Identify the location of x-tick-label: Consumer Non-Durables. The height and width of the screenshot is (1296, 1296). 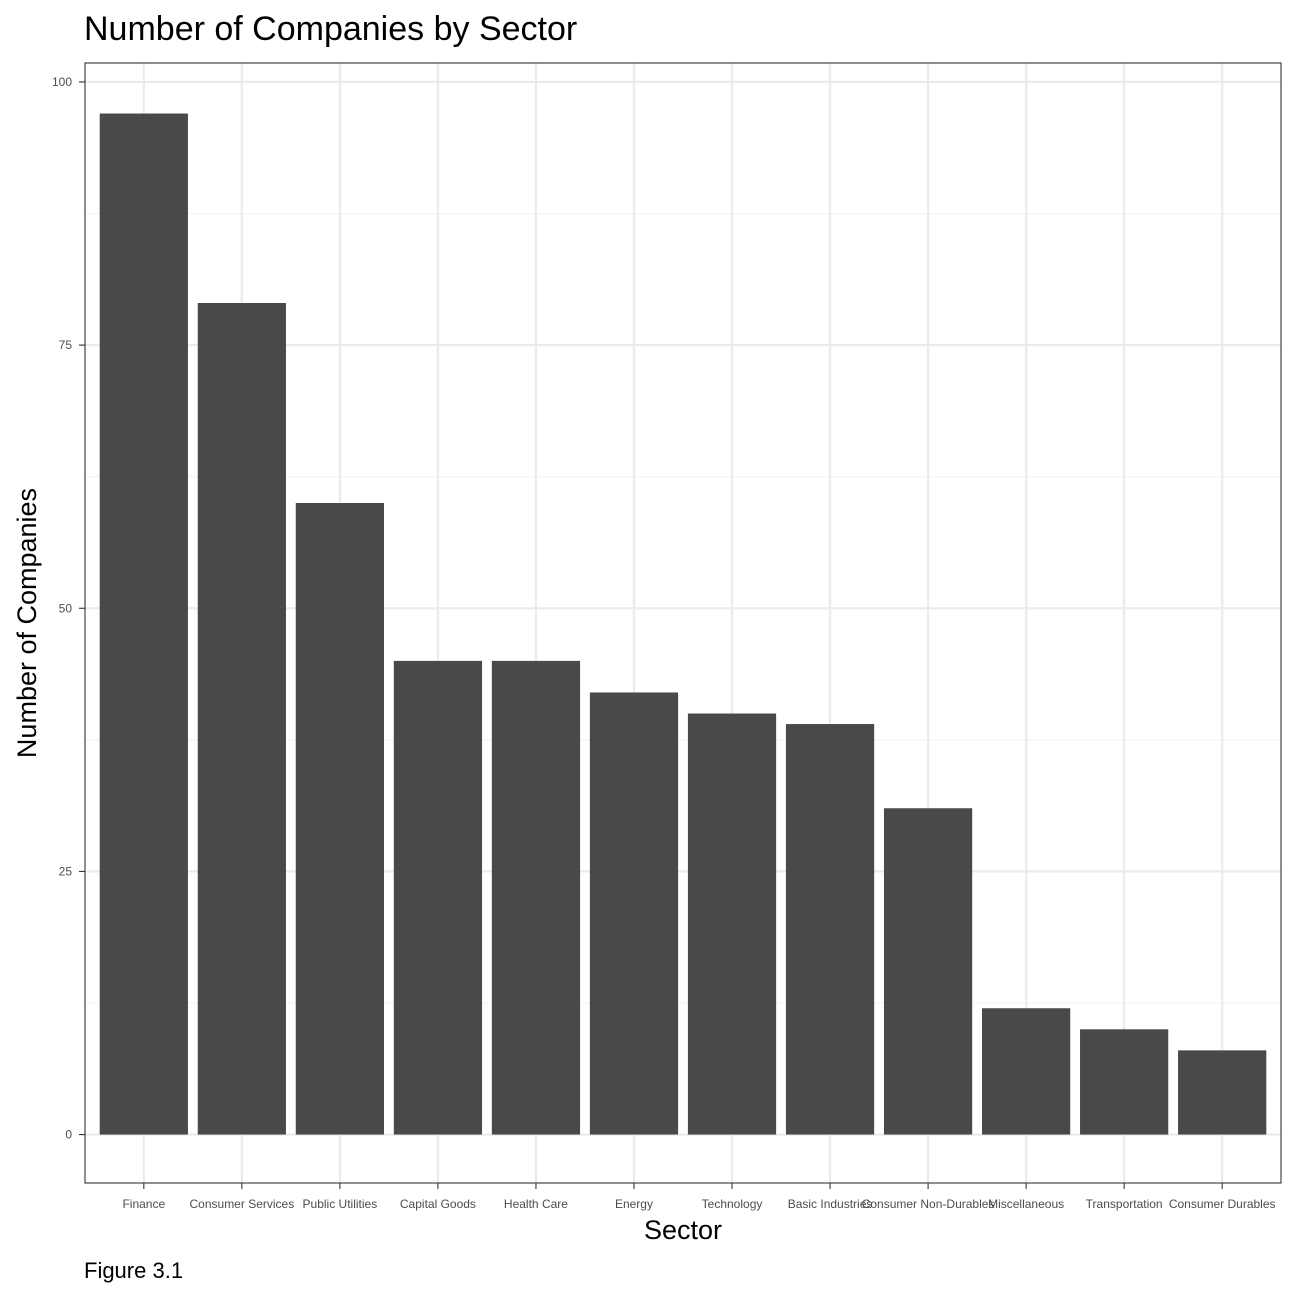
(928, 1204).